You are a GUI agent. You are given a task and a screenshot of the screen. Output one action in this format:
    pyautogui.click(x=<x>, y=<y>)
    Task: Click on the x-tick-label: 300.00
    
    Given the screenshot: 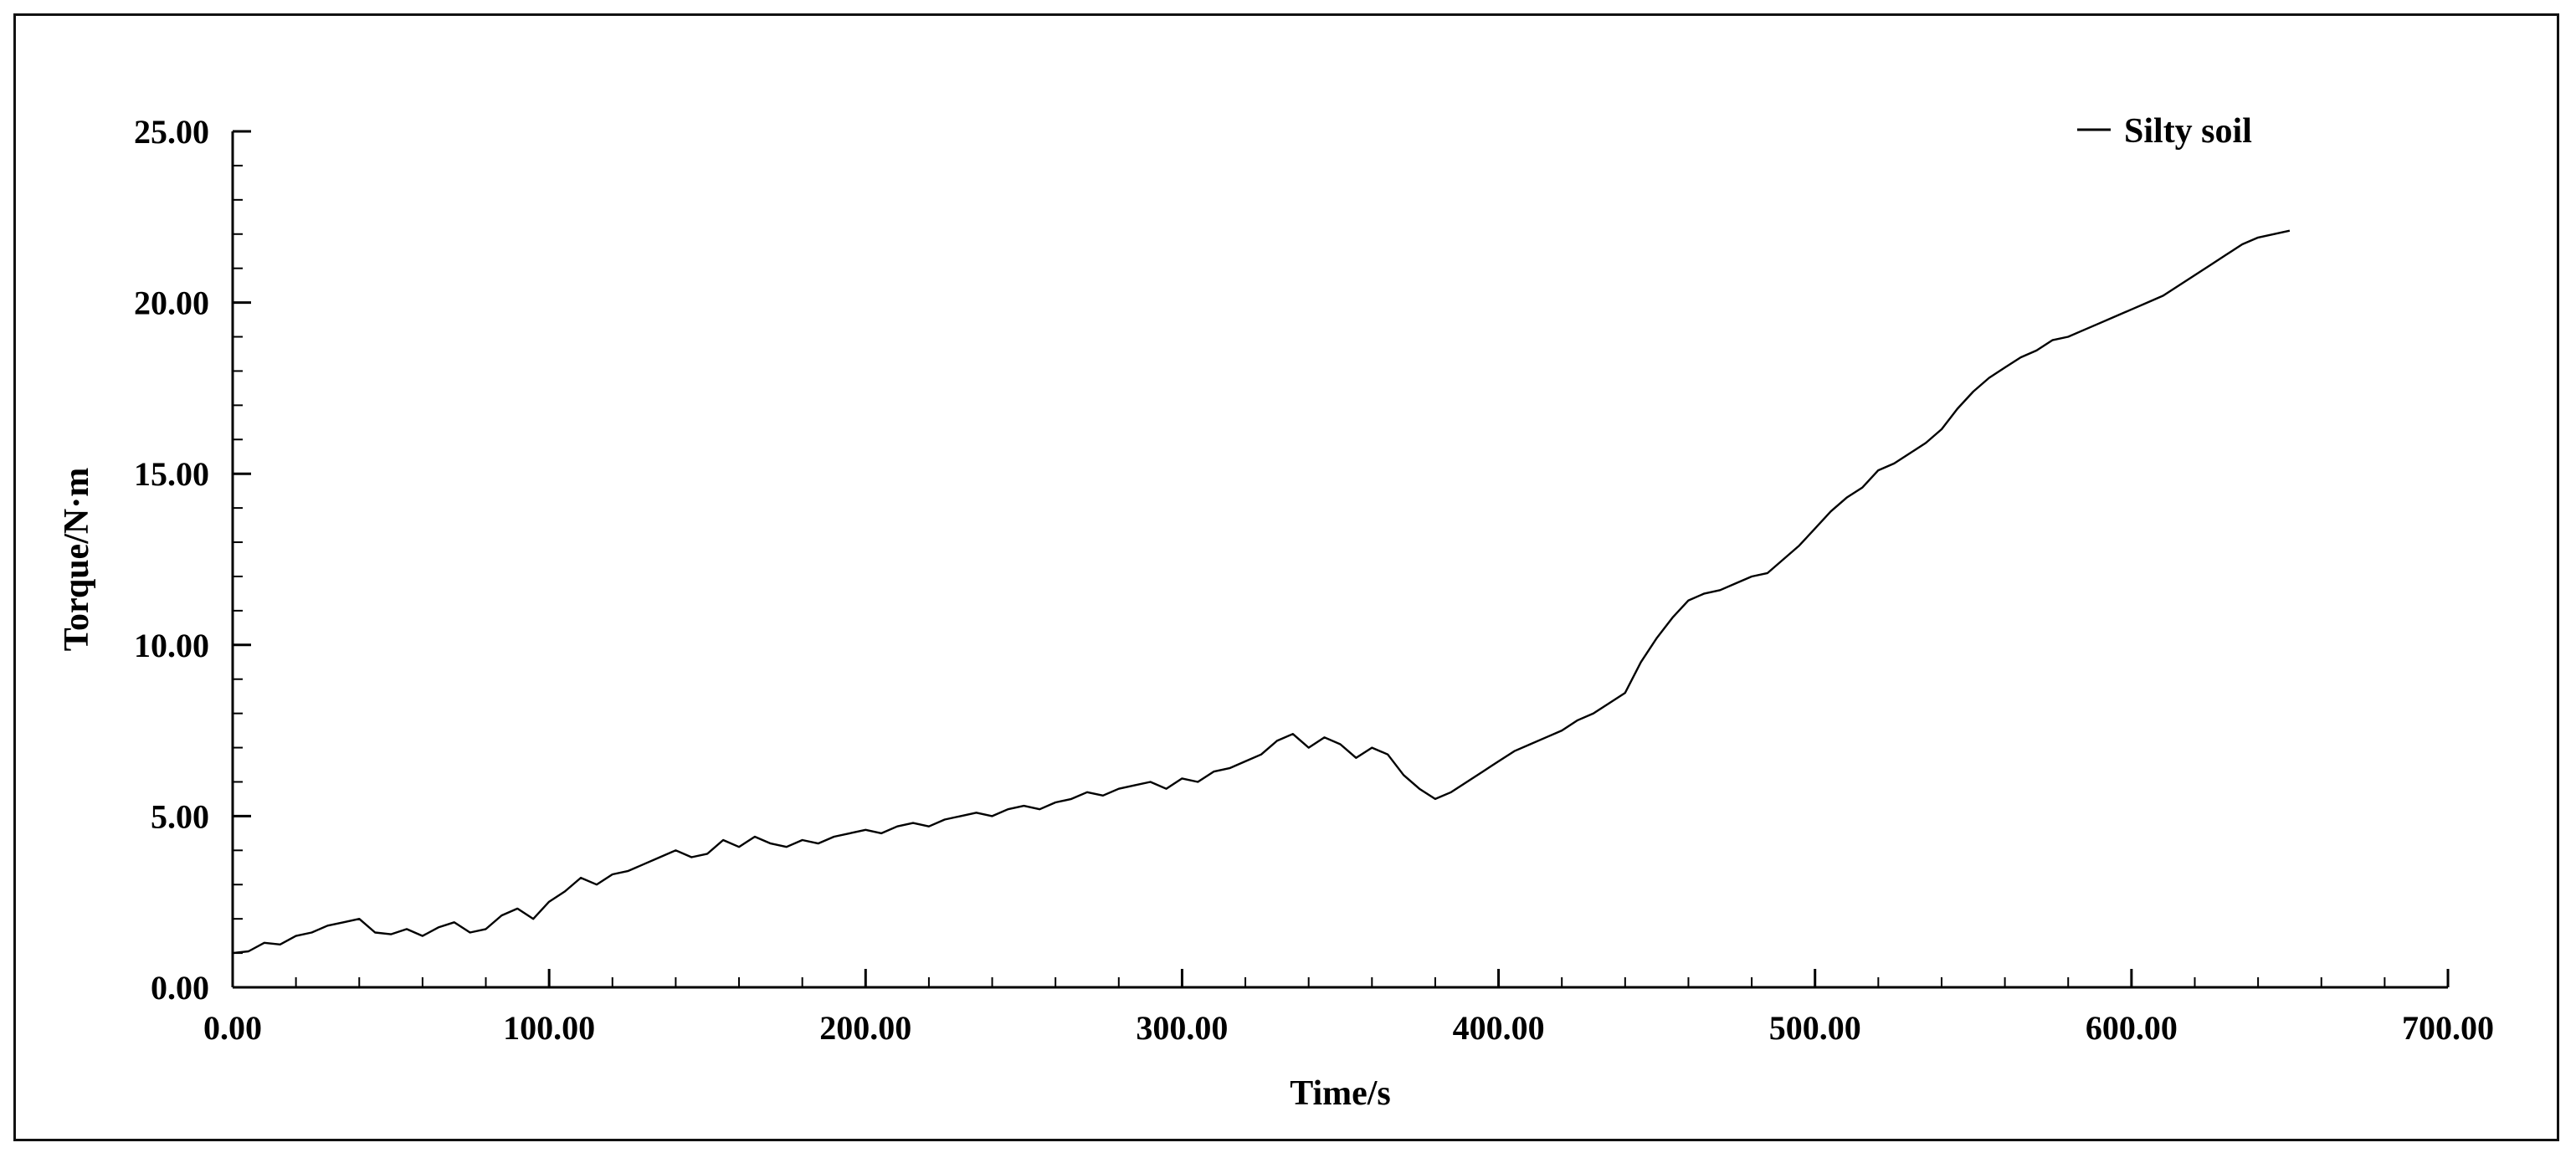 What is the action you would take?
    pyautogui.click(x=1182, y=1028)
    